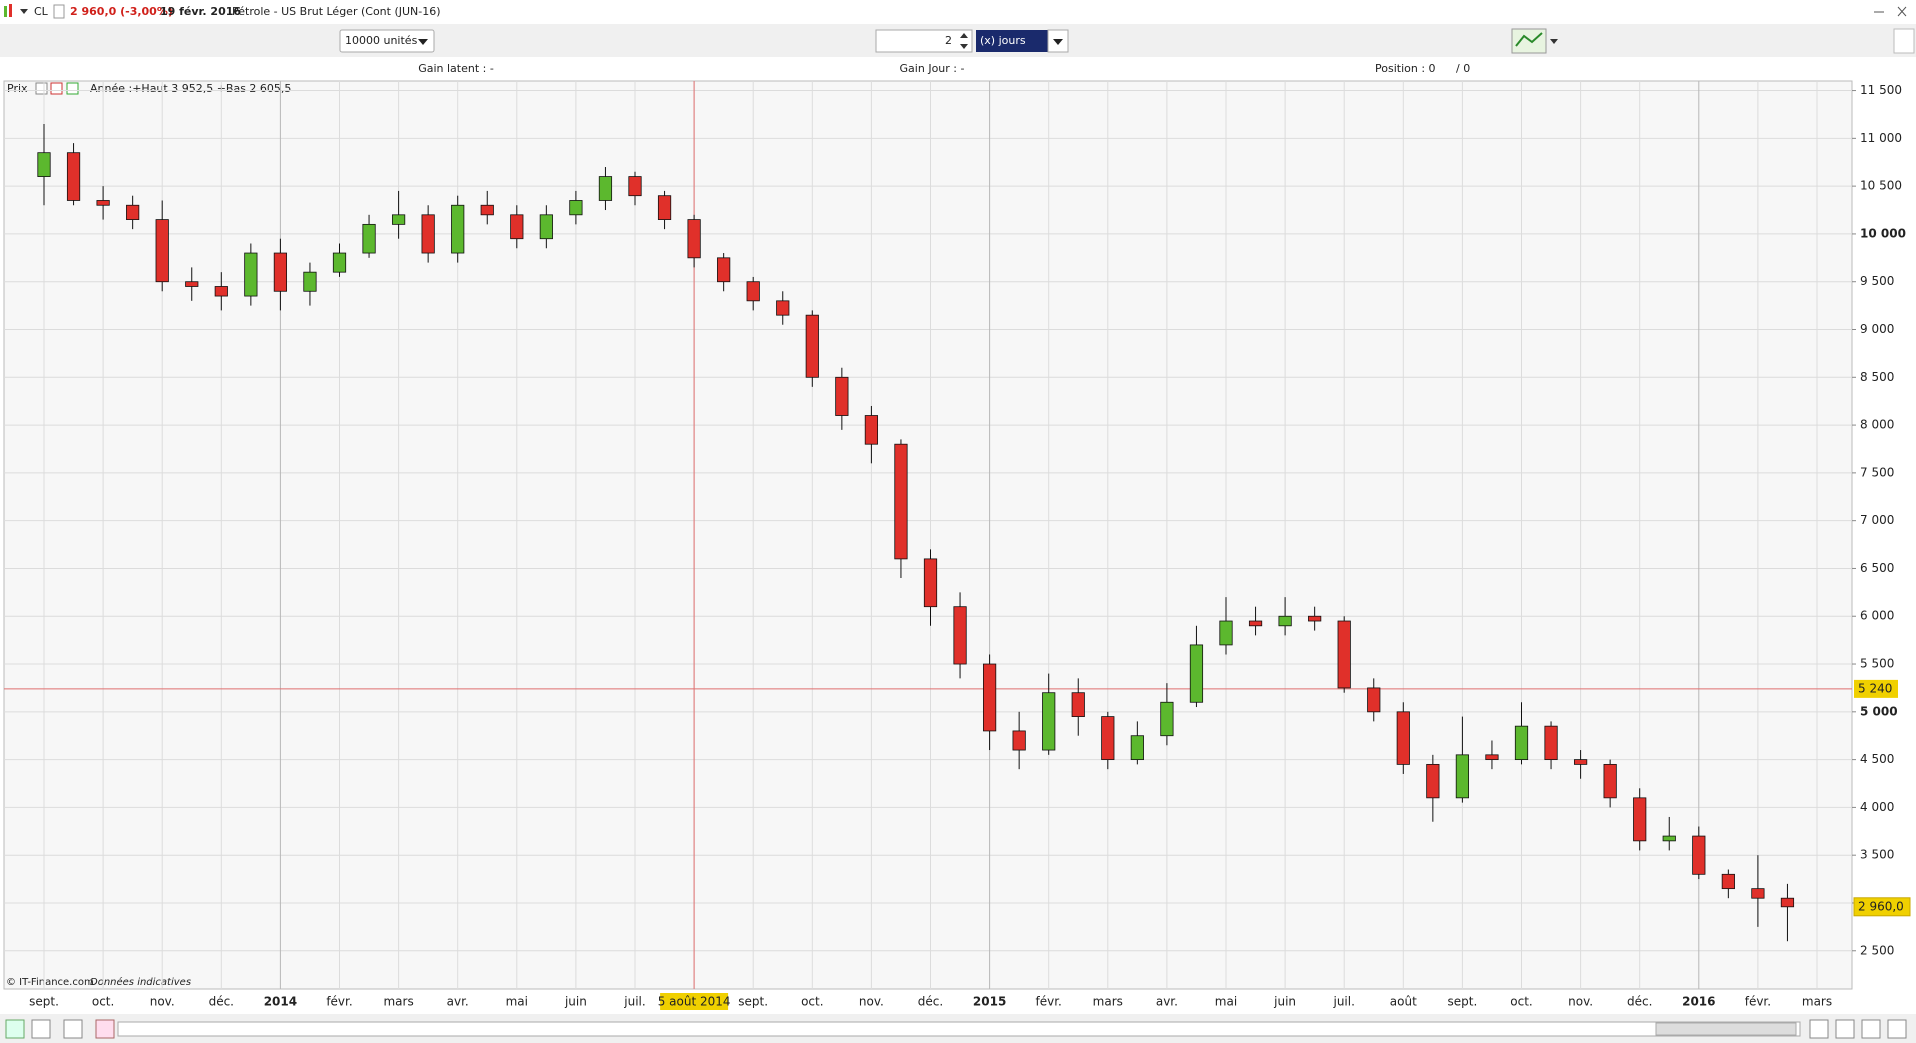 This screenshot has width=1916, height=1043. Describe the element at coordinates (56, 88) in the screenshot. I see `remove-icon` at that location.